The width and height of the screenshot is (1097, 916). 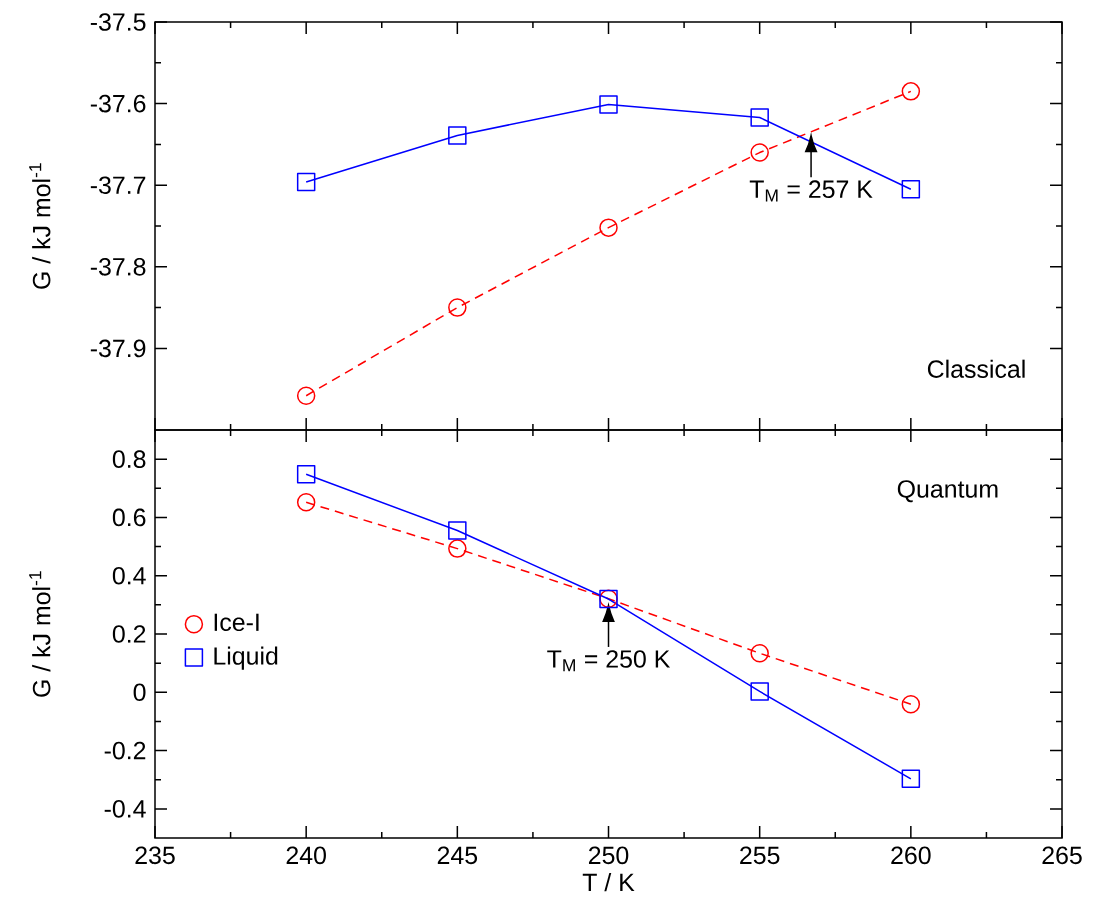 I want to click on legend-label: Ice-I, so click(x=236, y=622).